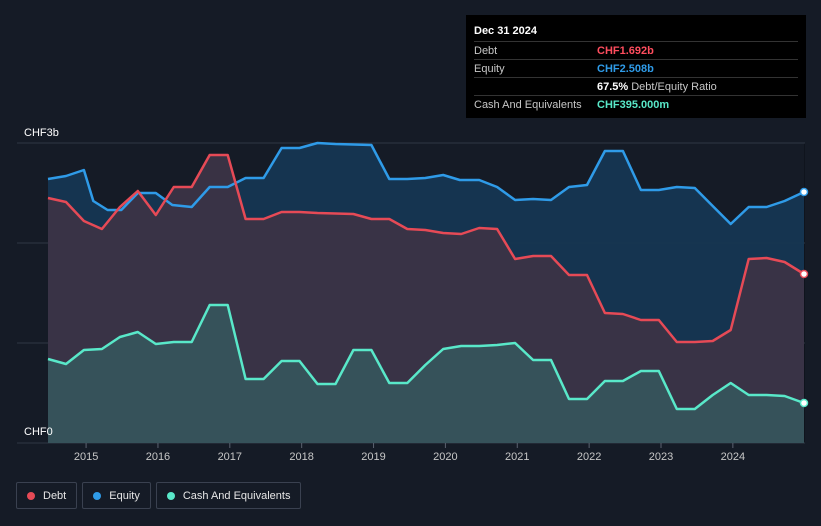 This screenshot has width=821, height=526. What do you see at coordinates (517, 457) in the screenshot?
I see `x-tick-label-2021: 2021` at bounding box center [517, 457].